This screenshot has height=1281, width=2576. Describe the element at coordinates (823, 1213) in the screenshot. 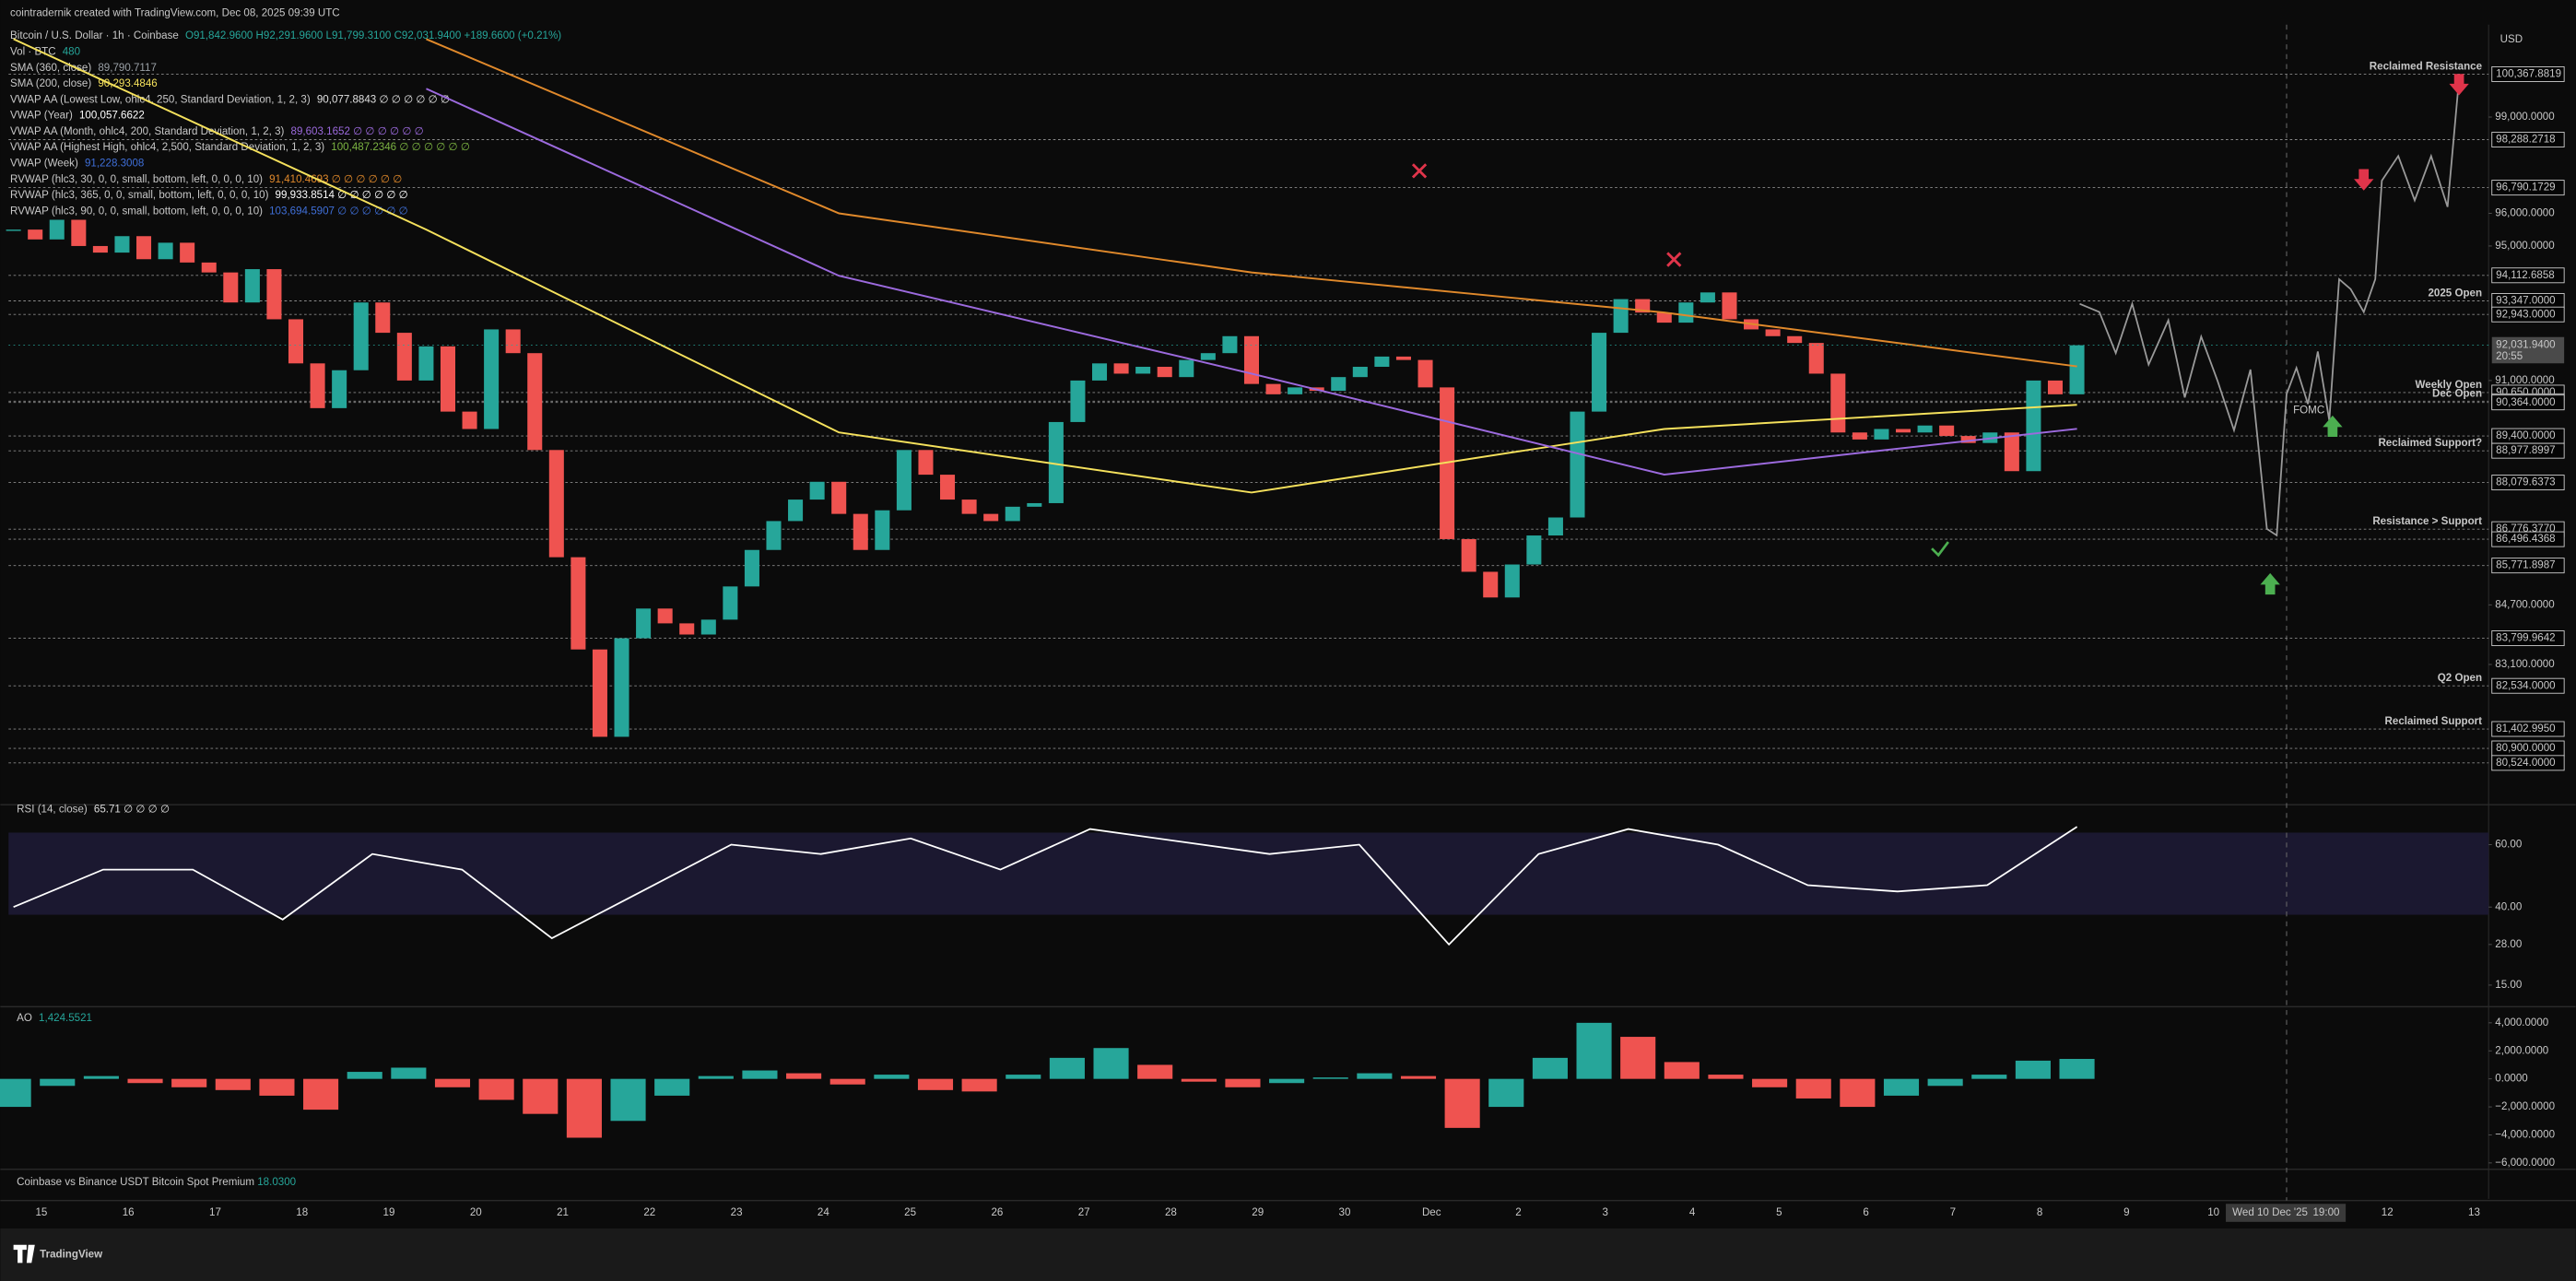

I see `x-tick-label: 24` at that location.